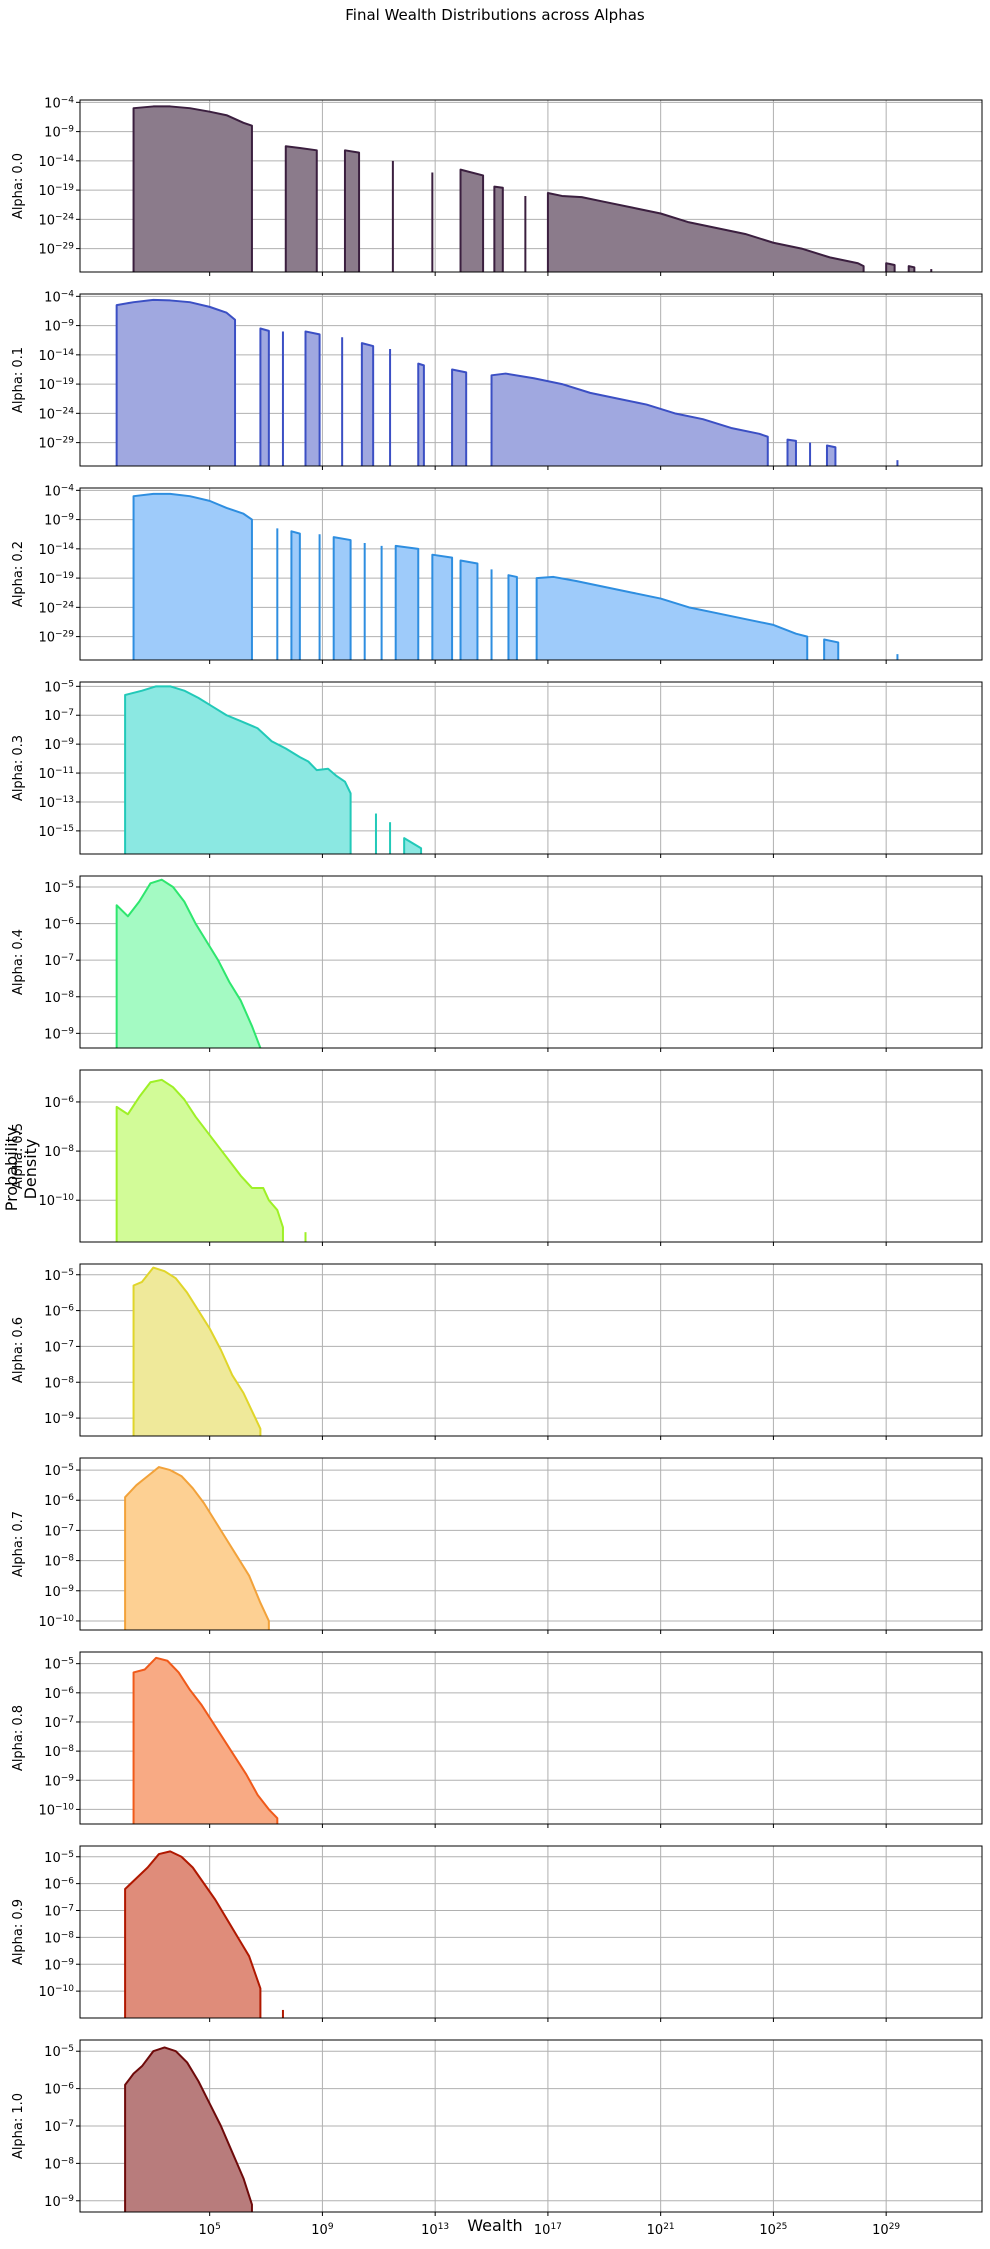 This screenshot has width=990, height=2249. I want to click on panel-0: 10⁻⁴ 10⁻⁹ 10⁻¹⁴ 10⁻¹⁹ 10⁻²⁴ 10⁻²⁹ Alpha: 0.0, so click(497, 185).